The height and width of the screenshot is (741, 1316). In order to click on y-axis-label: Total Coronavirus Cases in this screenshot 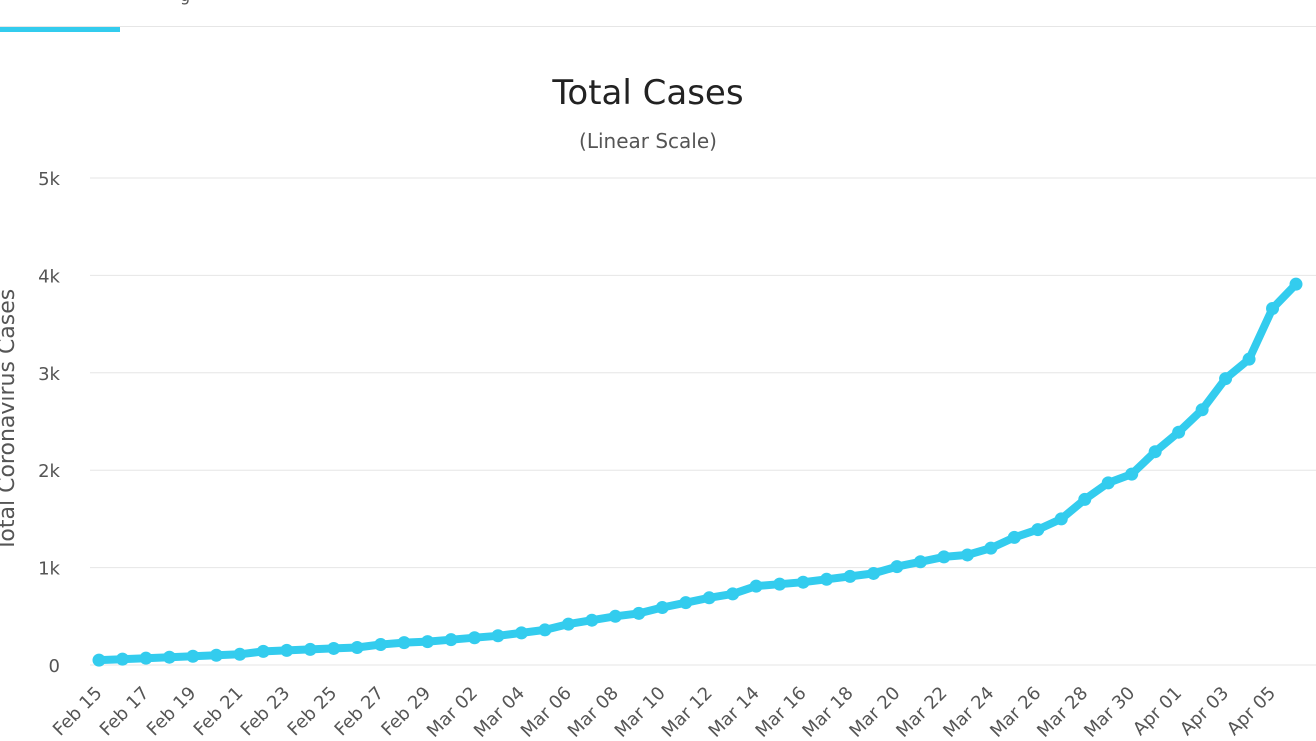, I will do `click(10, 421)`.